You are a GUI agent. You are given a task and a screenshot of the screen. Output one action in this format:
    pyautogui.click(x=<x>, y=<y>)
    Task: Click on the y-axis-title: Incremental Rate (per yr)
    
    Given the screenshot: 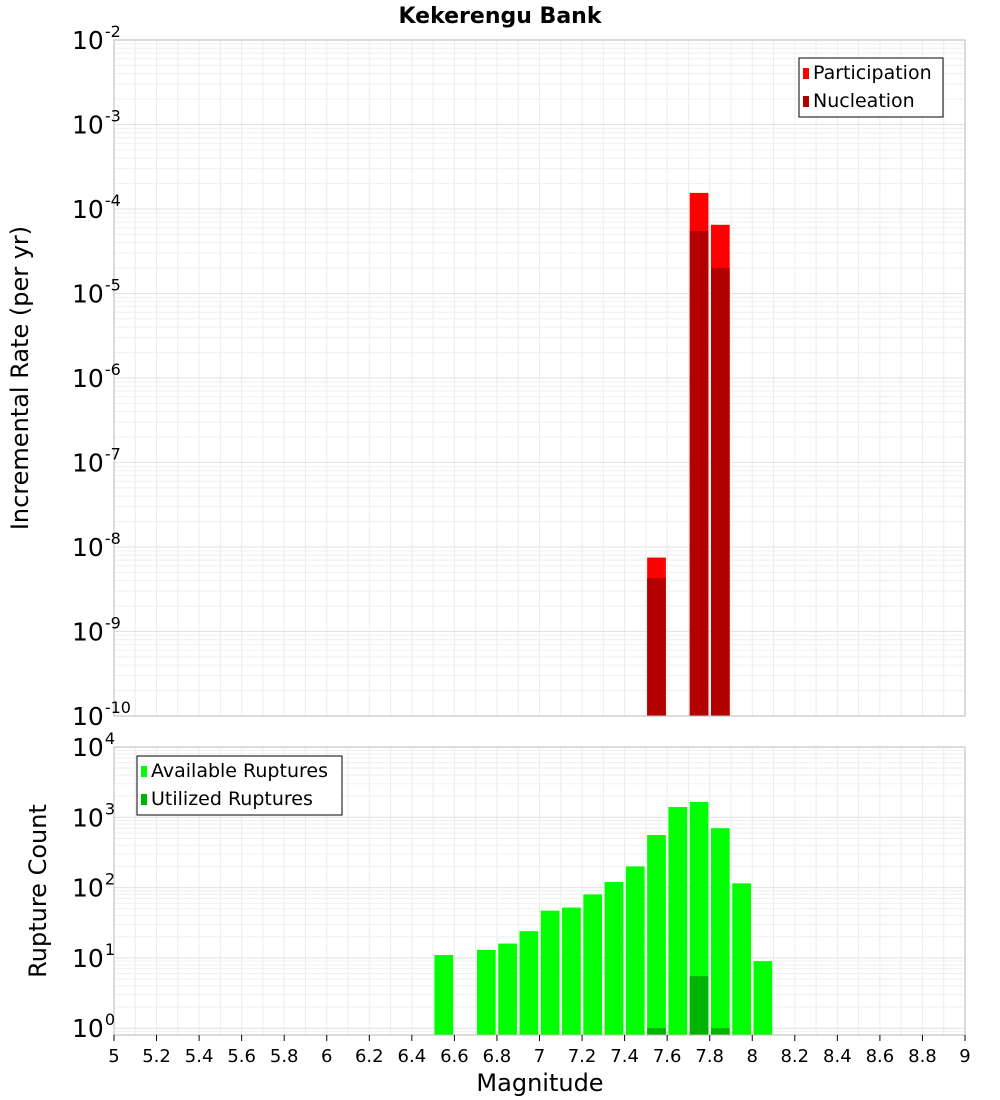 What is the action you would take?
    pyautogui.click(x=20, y=378)
    